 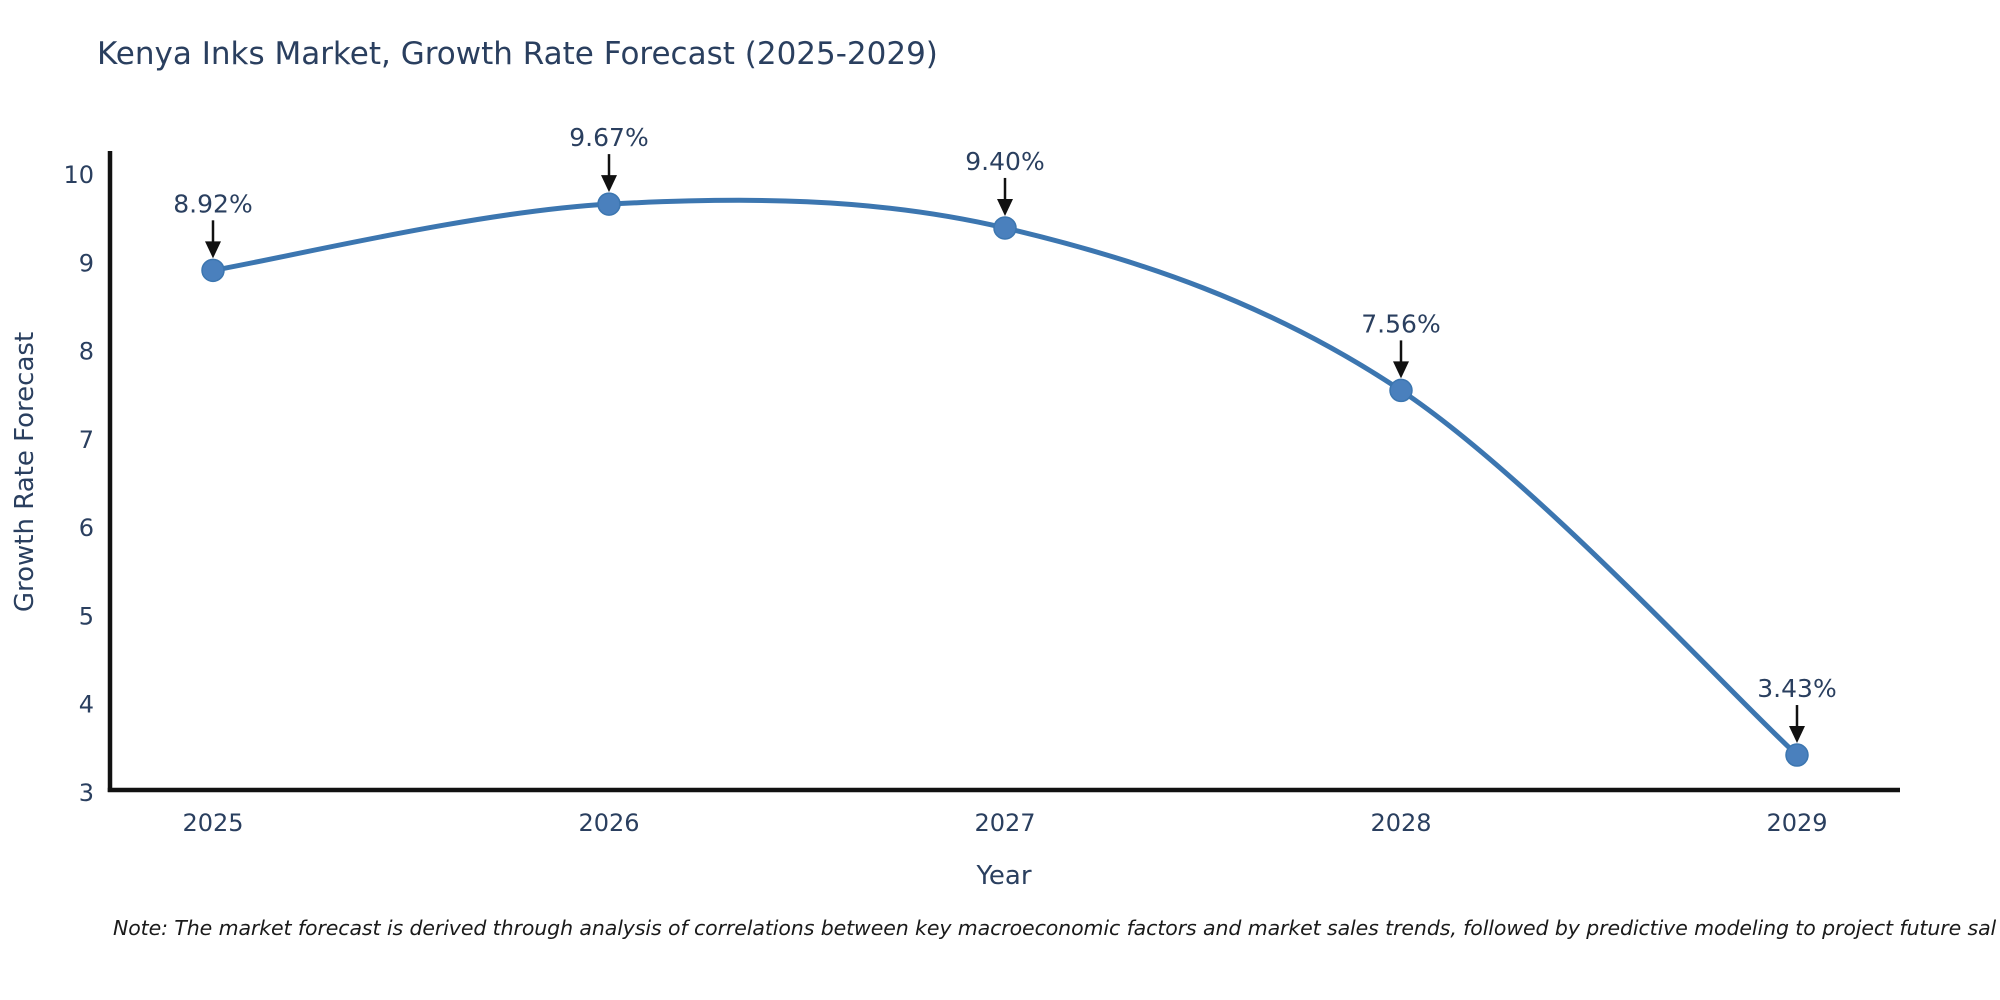 I want to click on y-axis-title: Growth Rate Forecast, so click(x=25, y=472).